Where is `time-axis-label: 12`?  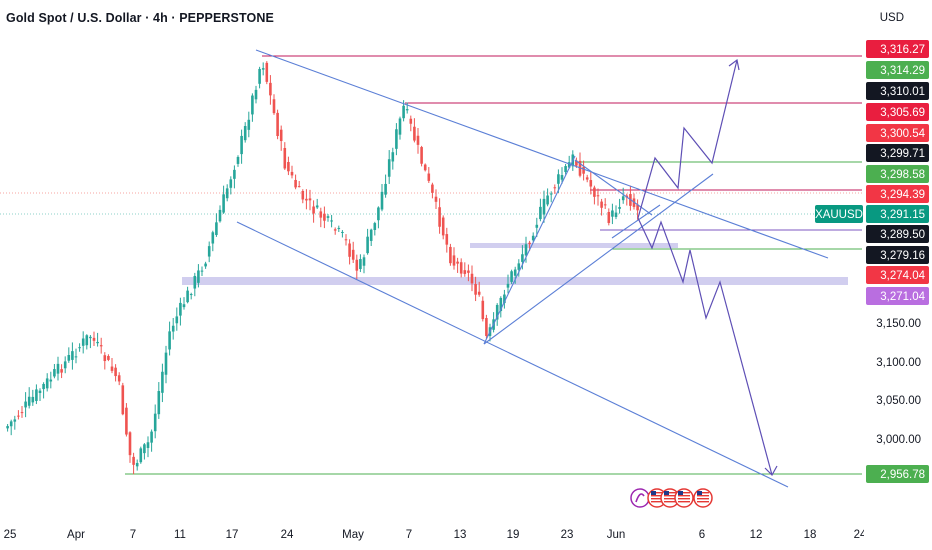 time-axis-label: 12 is located at coordinates (756, 535).